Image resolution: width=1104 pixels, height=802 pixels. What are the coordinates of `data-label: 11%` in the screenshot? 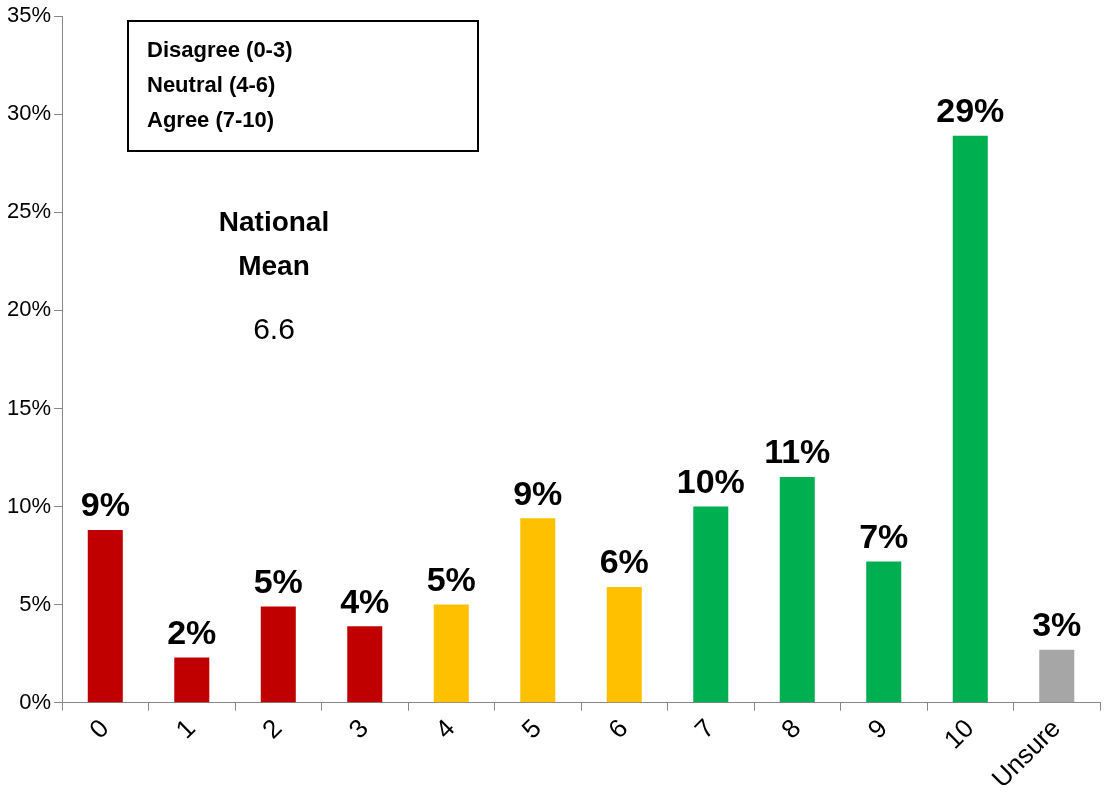 It's located at (797, 451).